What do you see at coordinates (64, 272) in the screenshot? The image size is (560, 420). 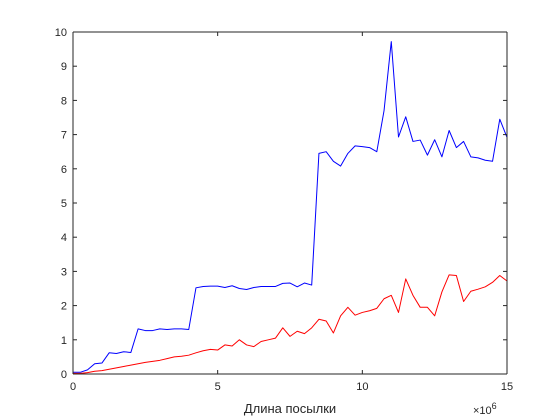 I see `y-tick-label: 3` at bounding box center [64, 272].